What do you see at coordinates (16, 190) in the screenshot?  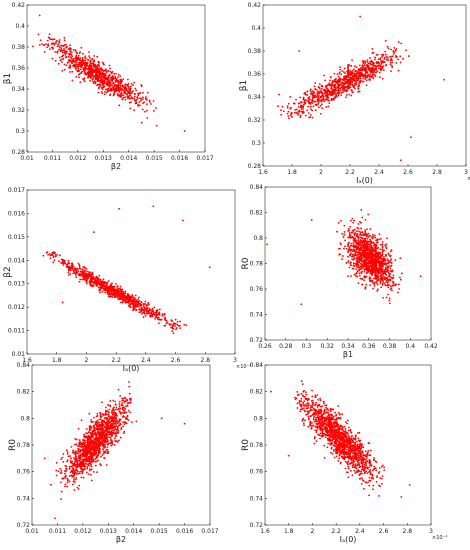 I see `y-tick-label: 0.017` at bounding box center [16, 190].